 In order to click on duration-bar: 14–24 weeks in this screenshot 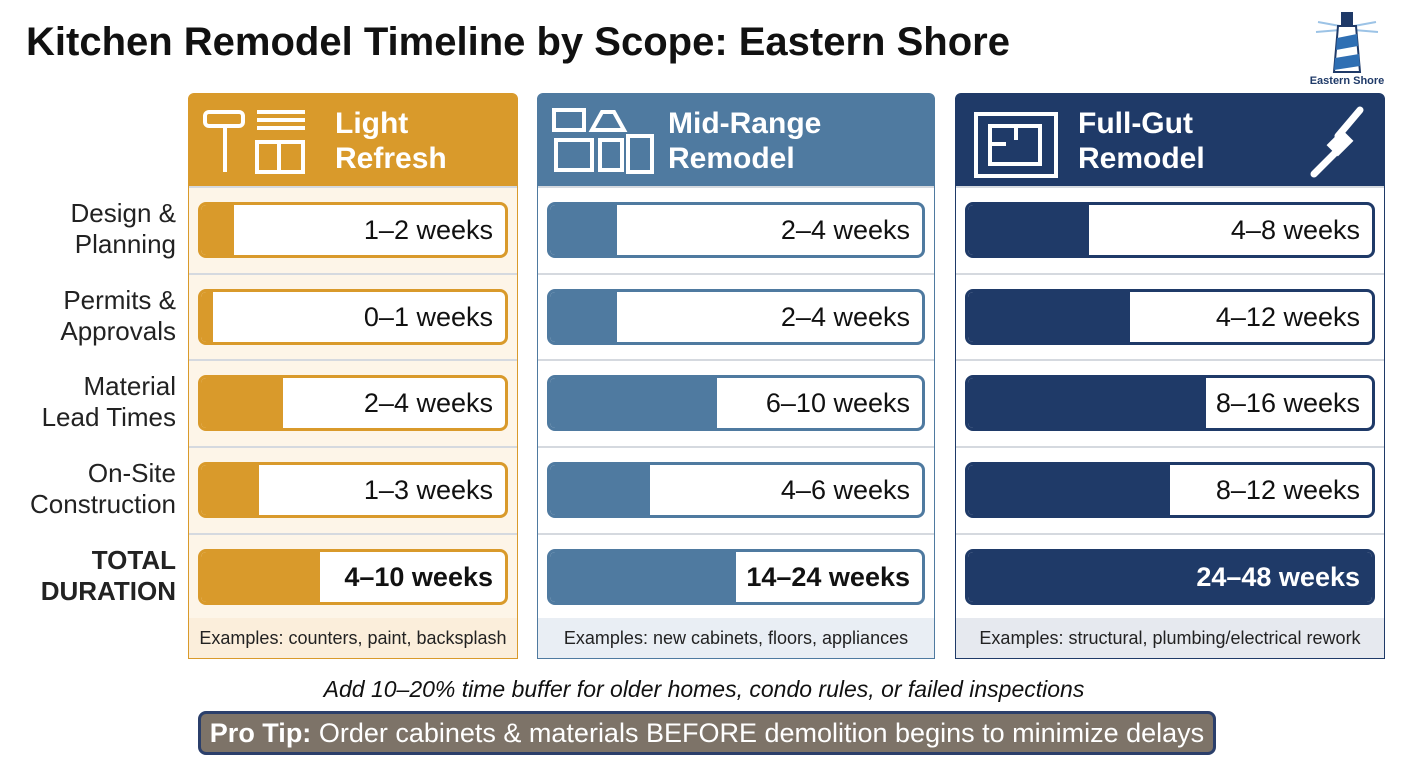, I will do `click(736, 577)`.